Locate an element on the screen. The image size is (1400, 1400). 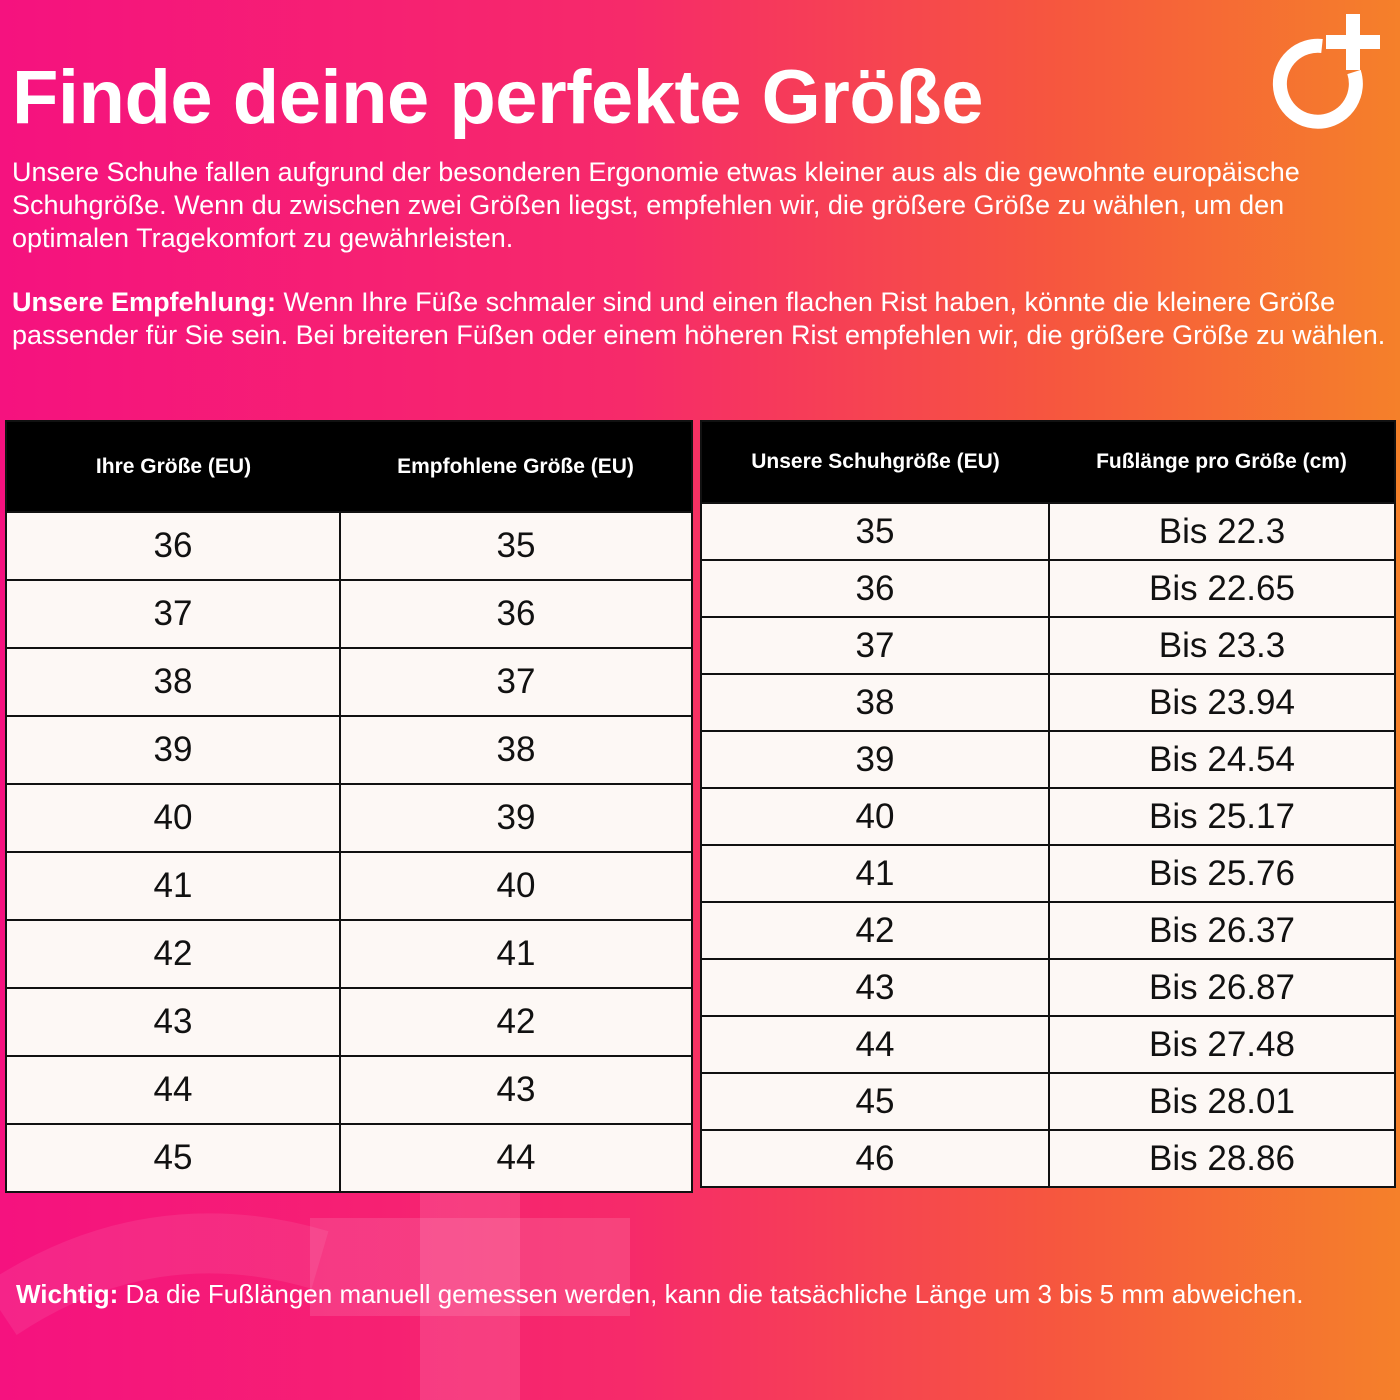
table-row: 39 Bis 24.54 is located at coordinates (1048, 759).